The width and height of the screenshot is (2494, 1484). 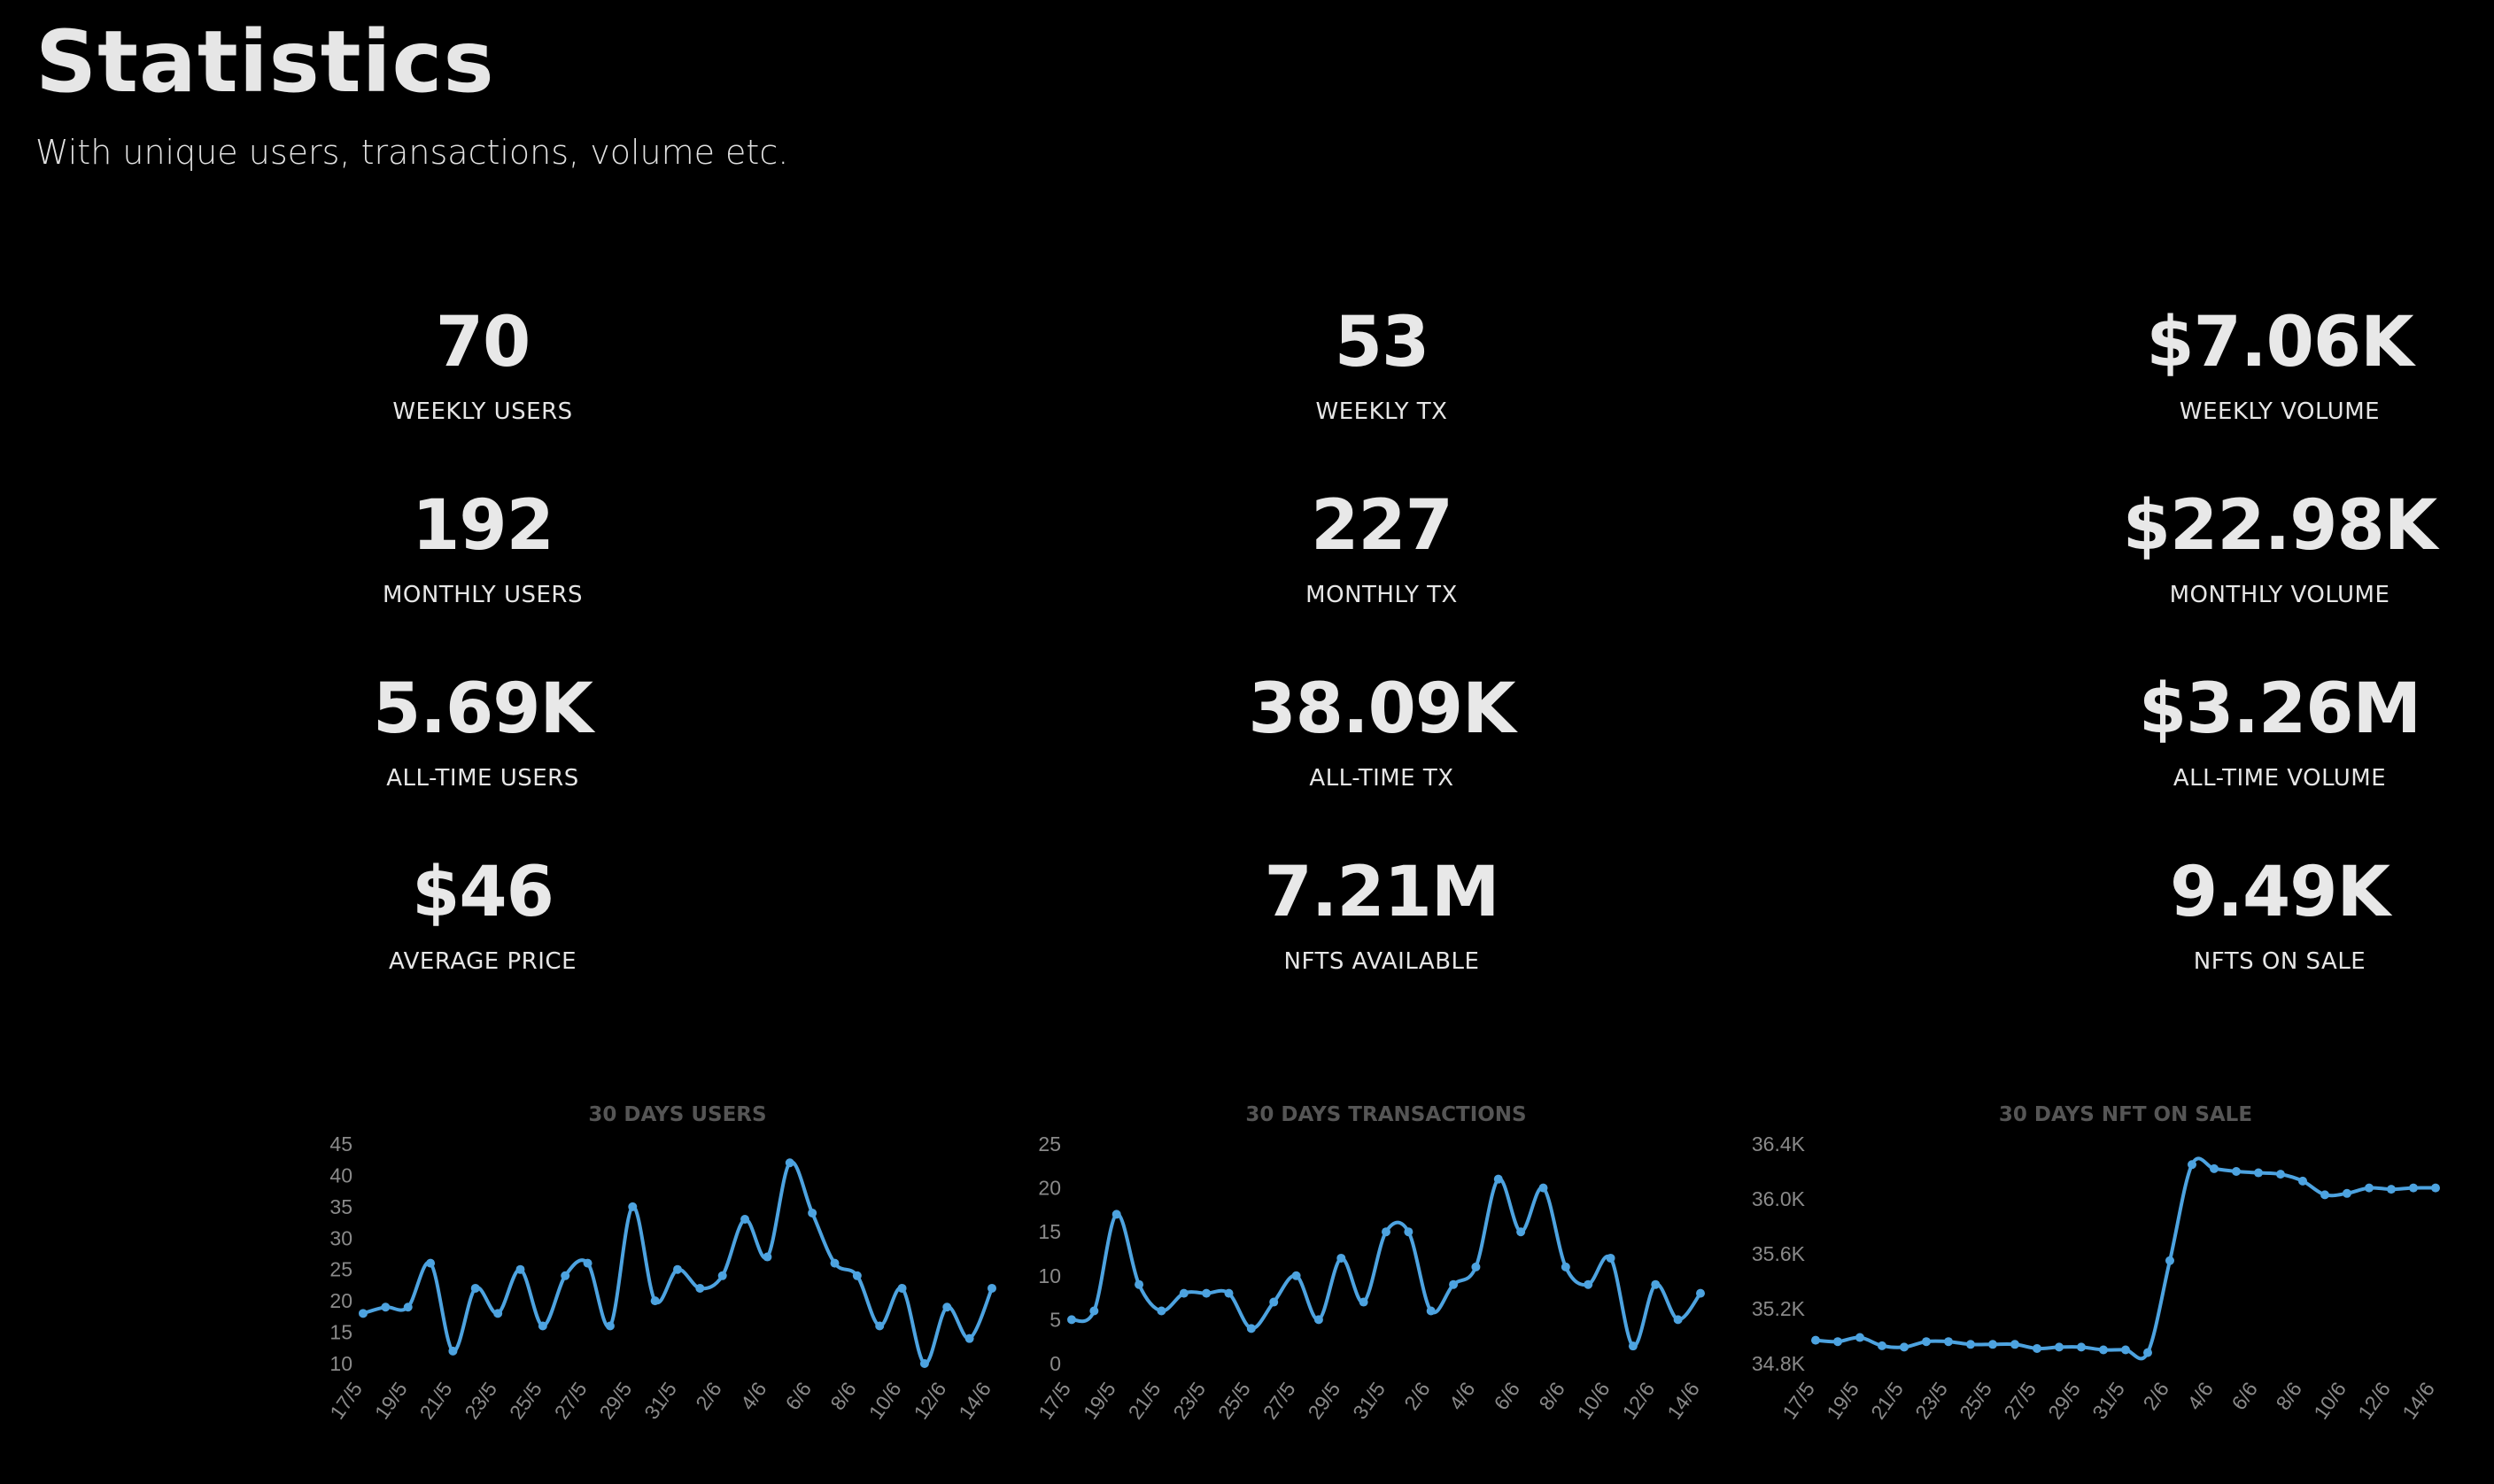 What do you see at coordinates (1507, 1396) in the screenshot?
I see `x-tick-label: 6/6` at bounding box center [1507, 1396].